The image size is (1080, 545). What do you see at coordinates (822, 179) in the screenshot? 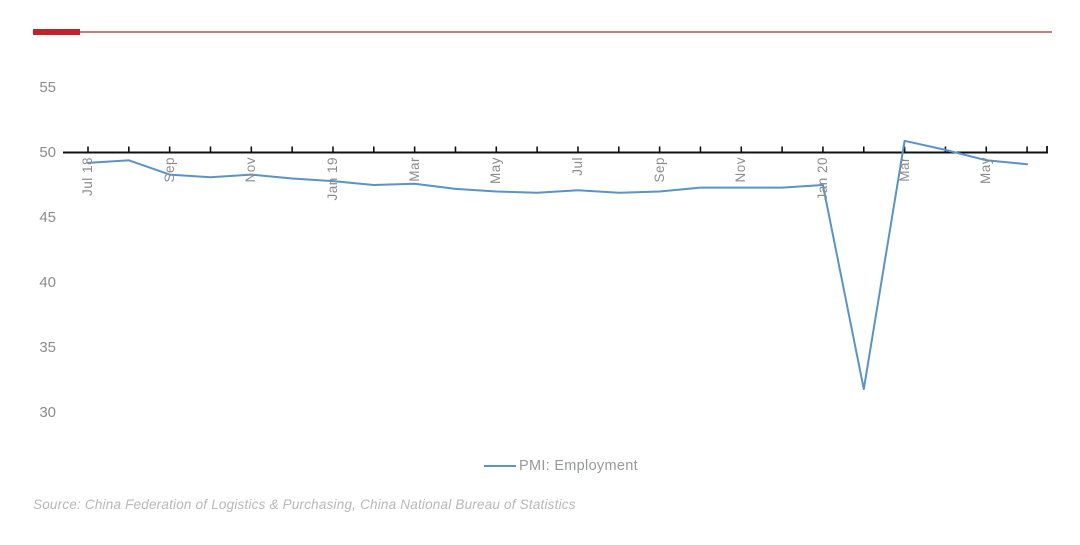
I see `x-tick-label-jan-20: Jan 20` at bounding box center [822, 179].